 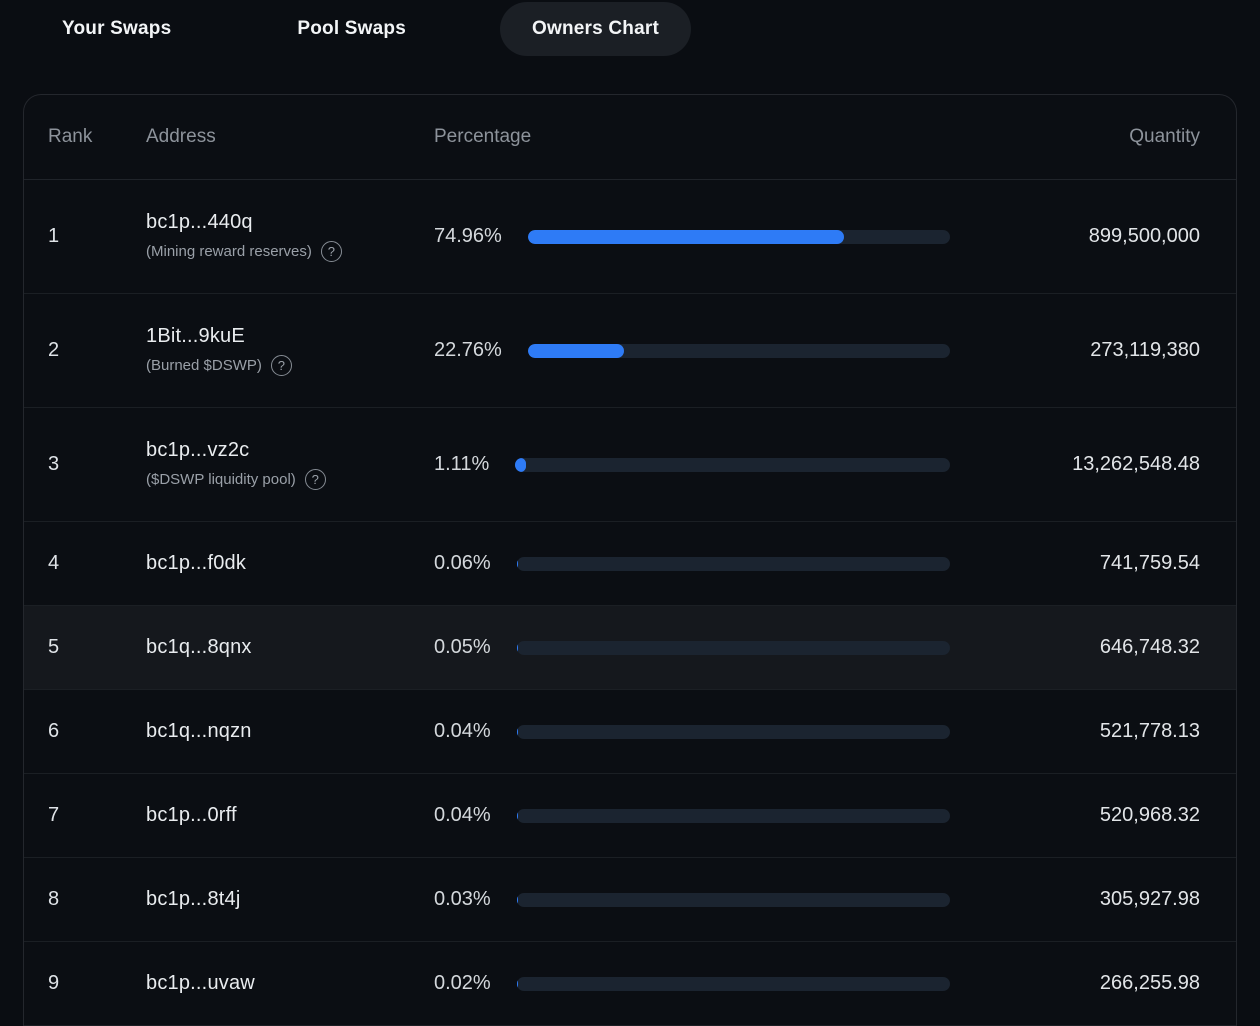 What do you see at coordinates (1149, 899) in the screenshot?
I see `quantity-cell: 305,927.98` at bounding box center [1149, 899].